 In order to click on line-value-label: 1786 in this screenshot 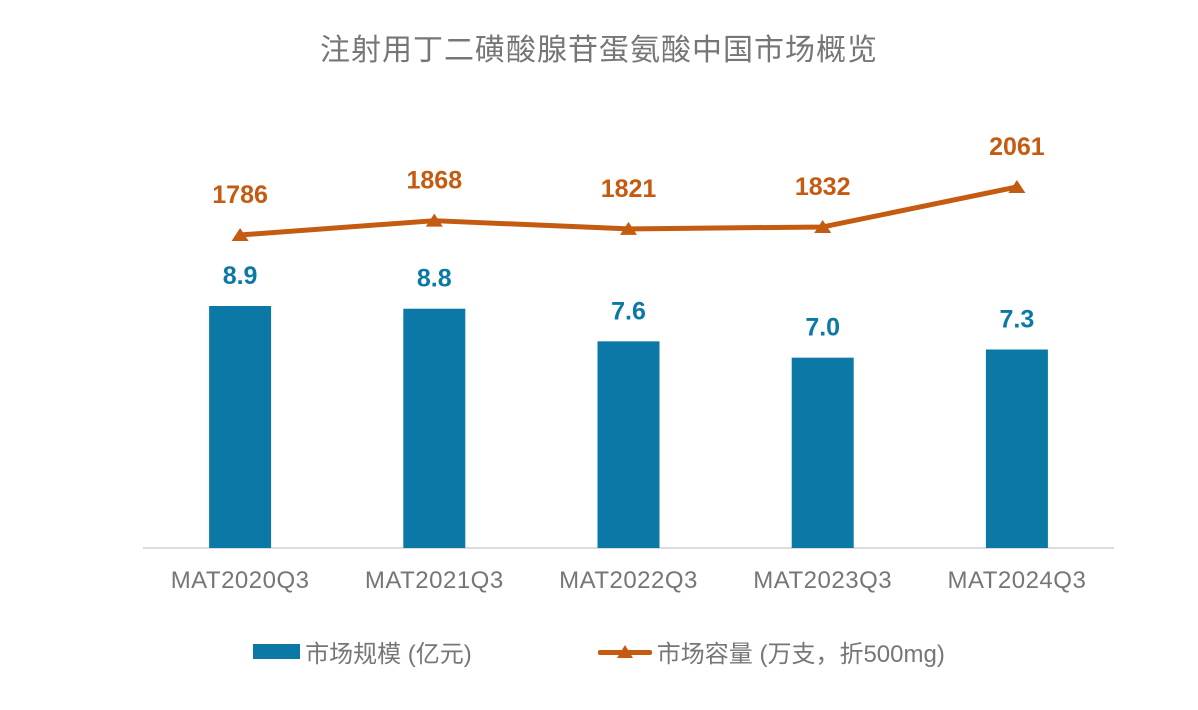, I will do `click(240, 195)`.